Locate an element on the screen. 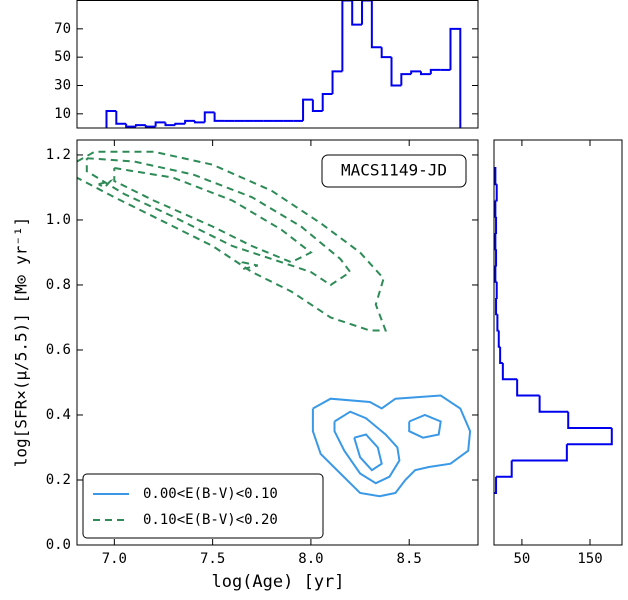 The image size is (628, 600). legend-label: 0.10<E(B-V)<0.20 is located at coordinates (210, 520).